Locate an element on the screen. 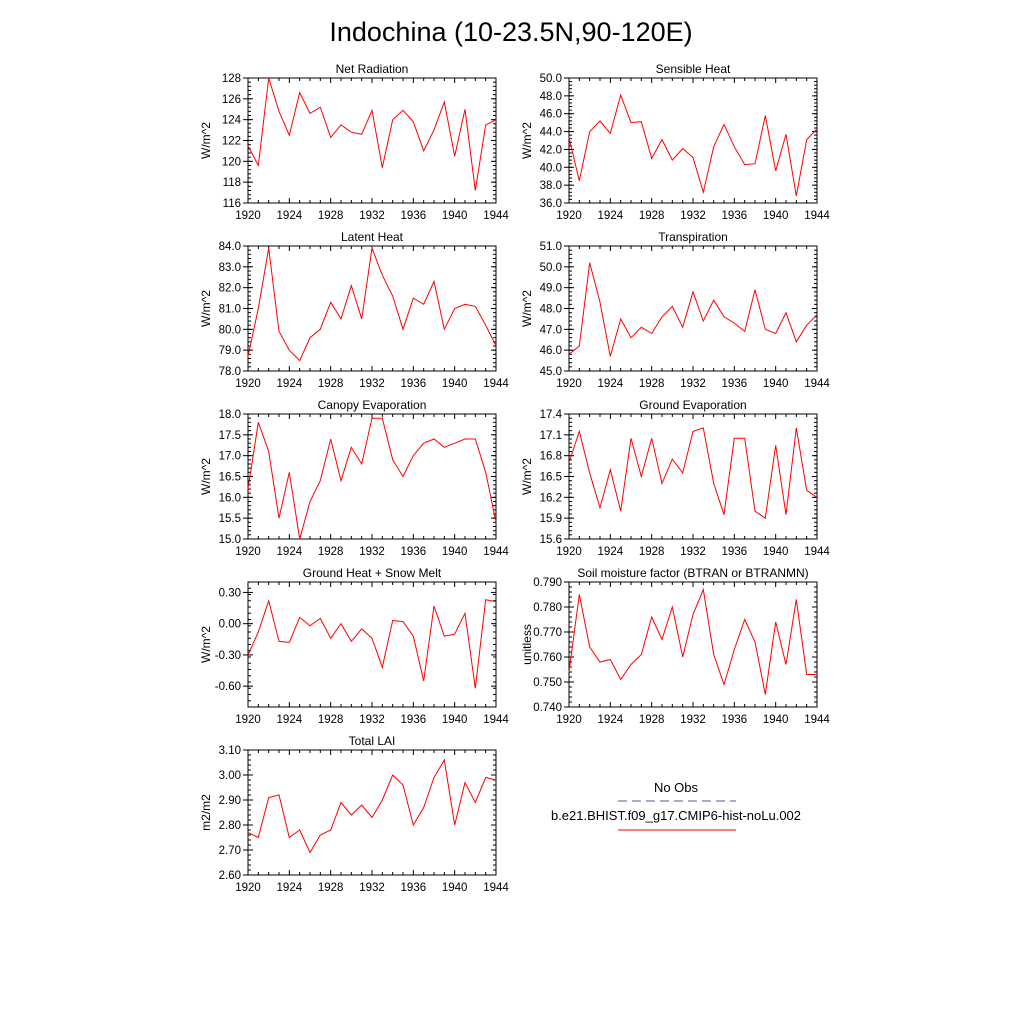  y-tick-label: 16.0 is located at coordinates (230, 498).